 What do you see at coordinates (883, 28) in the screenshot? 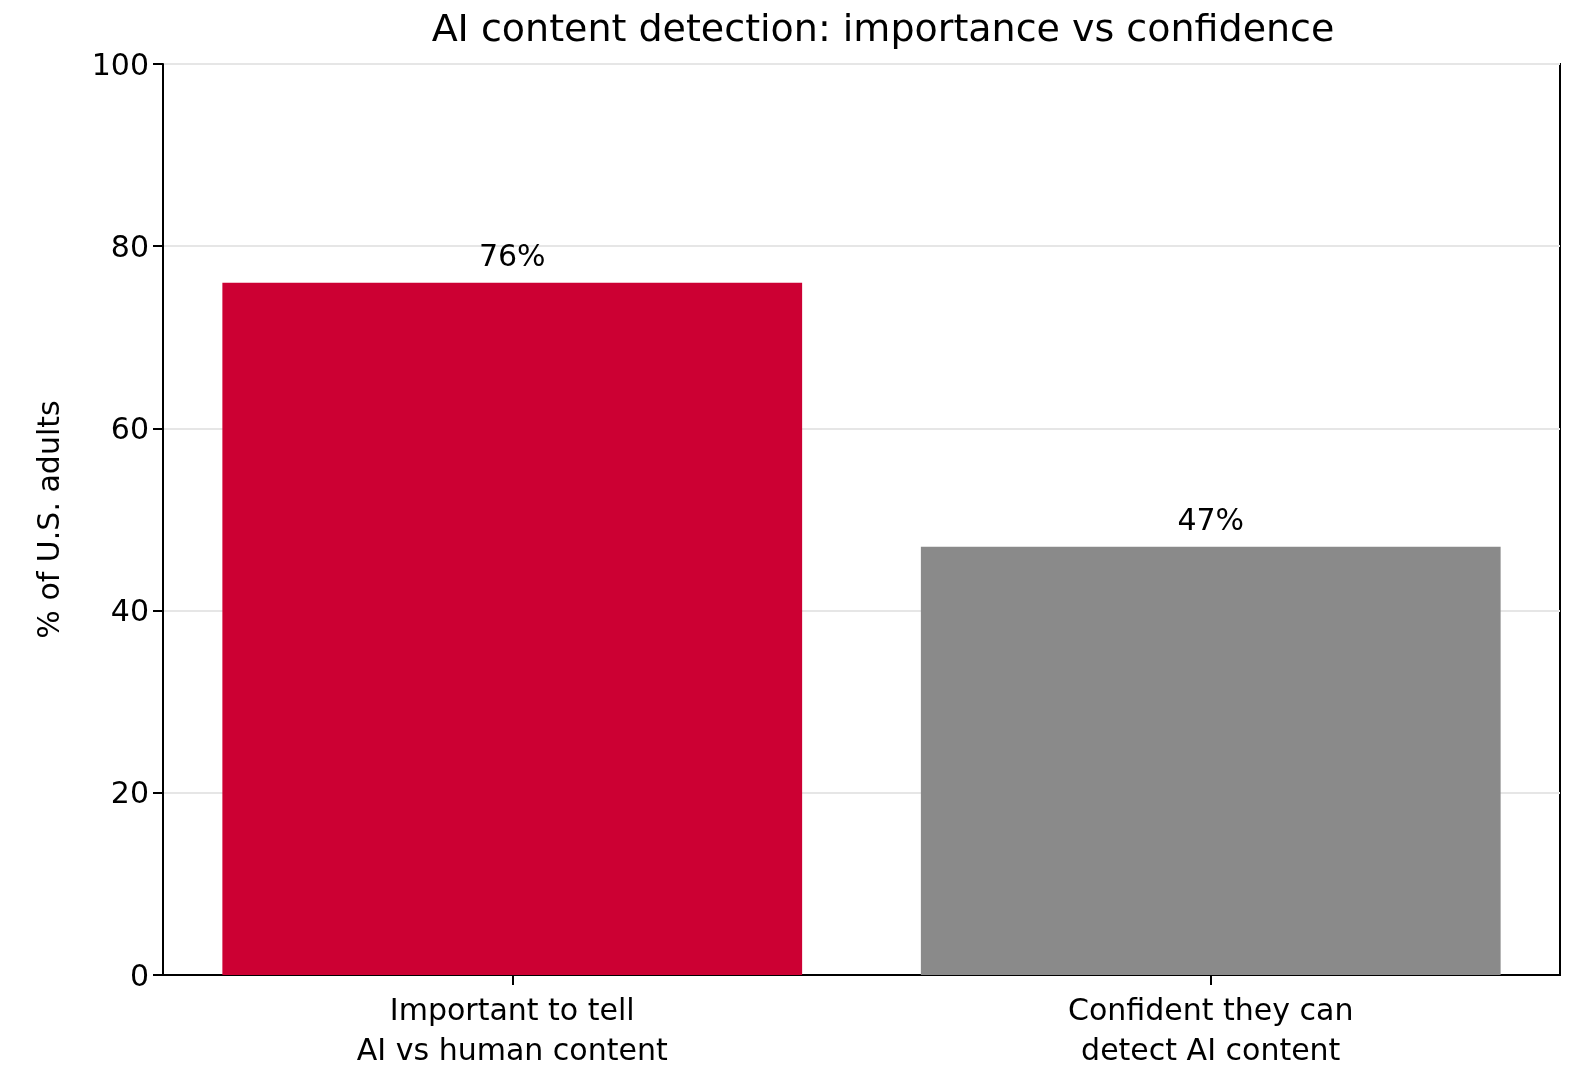
I see `chart-title: AI content detection: importance vs confidence` at bounding box center [883, 28].